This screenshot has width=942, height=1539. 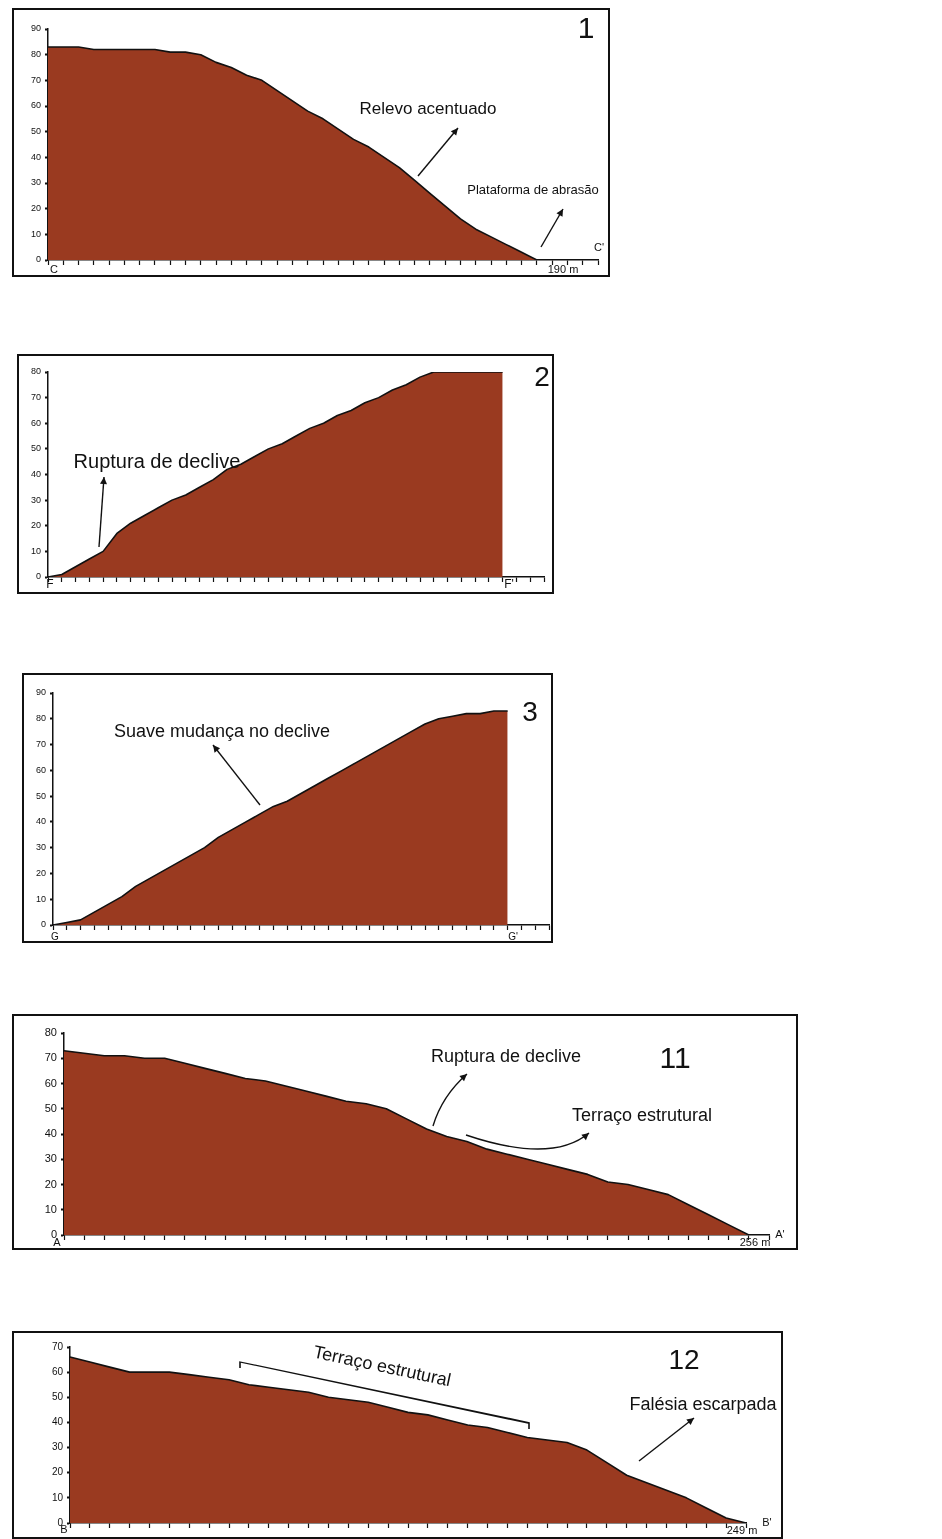 I want to click on text: A', so click(x=780, y=1234).